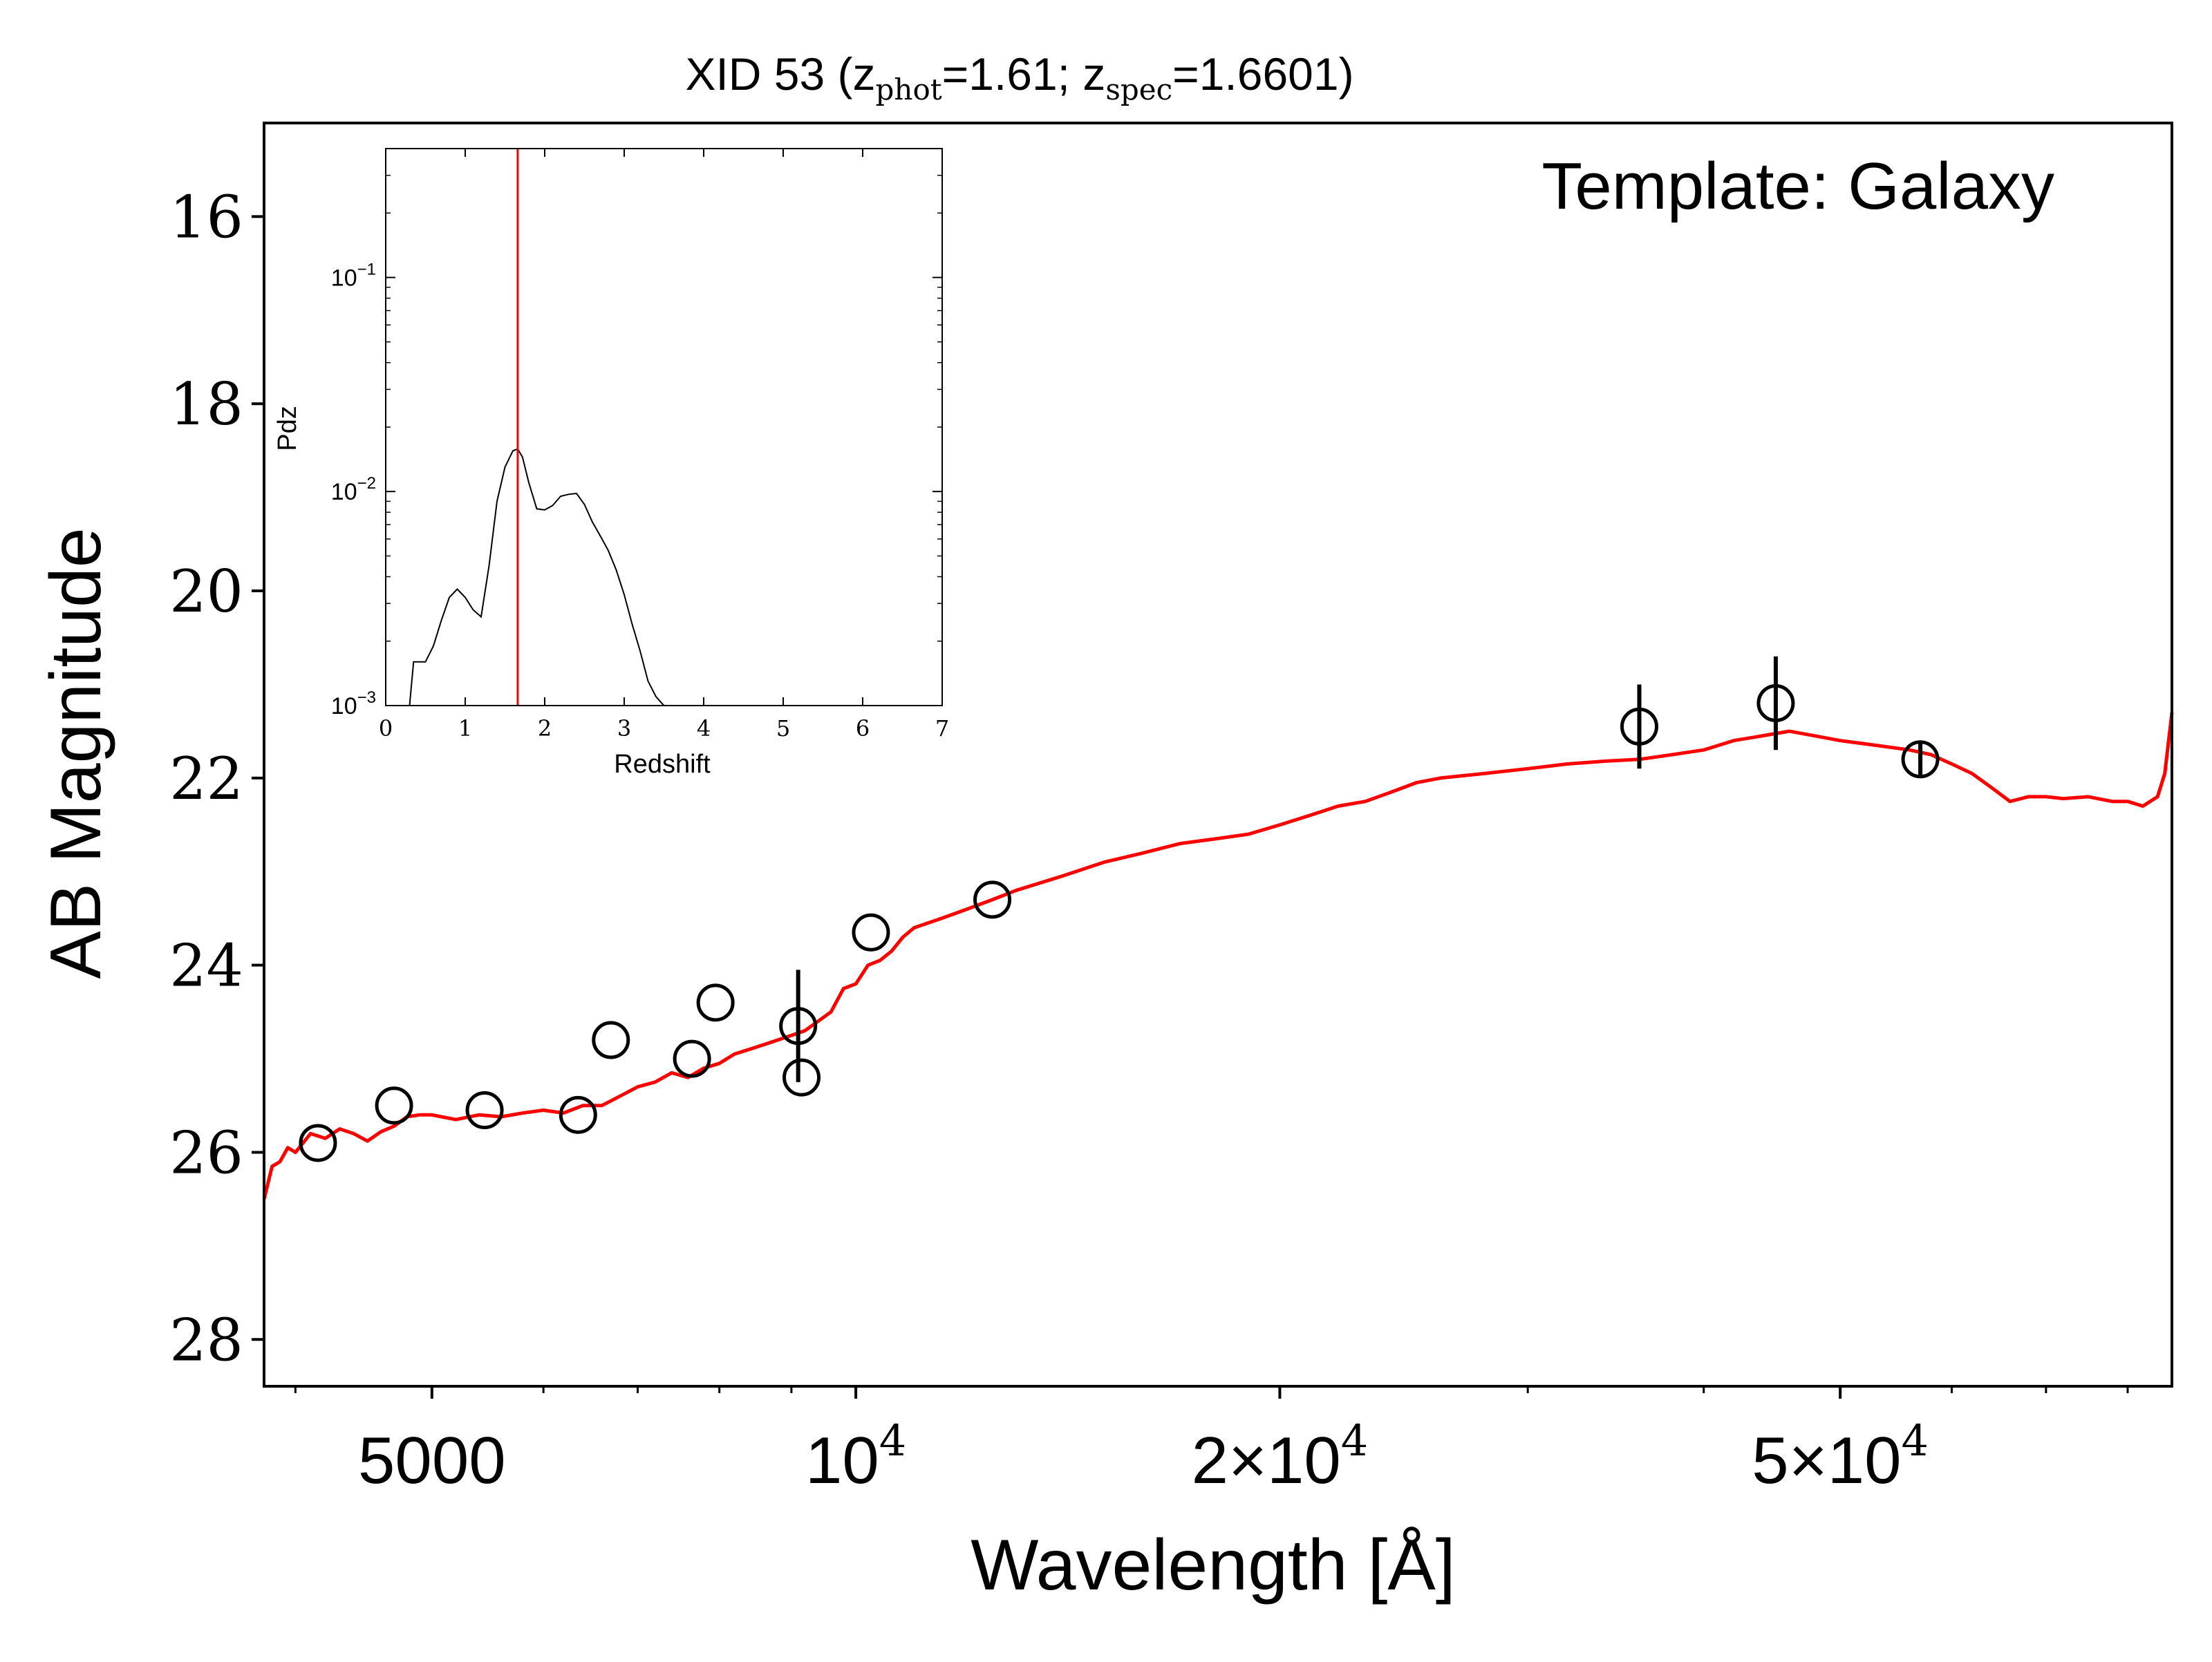  What do you see at coordinates (206, 591) in the screenshot?
I see `y-tick-label: 20` at bounding box center [206, 591].